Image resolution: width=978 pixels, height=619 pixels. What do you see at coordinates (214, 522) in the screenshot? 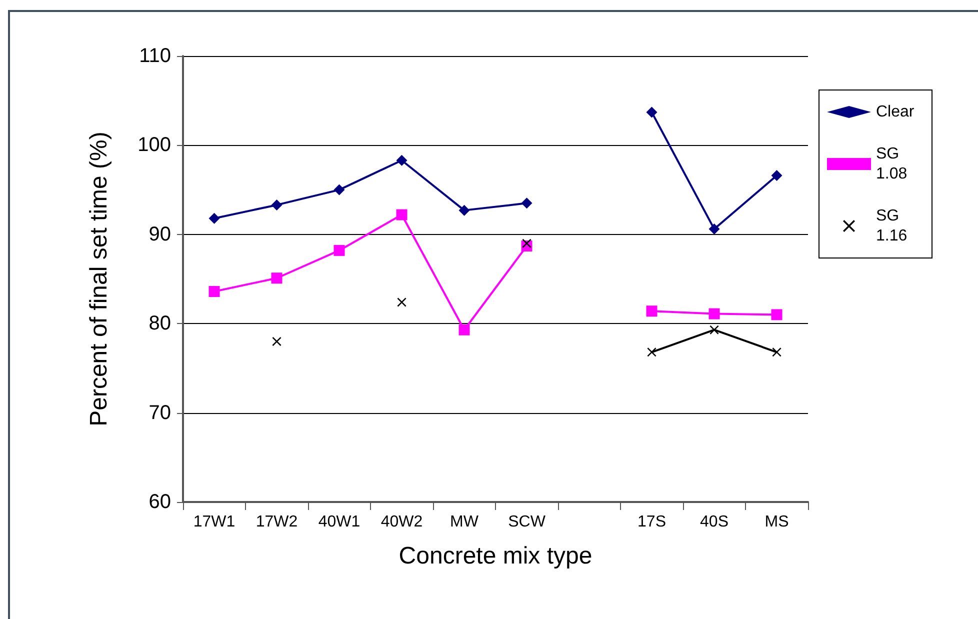
I see `x-tick-label: 17W1` at bounding box center [214, 522].